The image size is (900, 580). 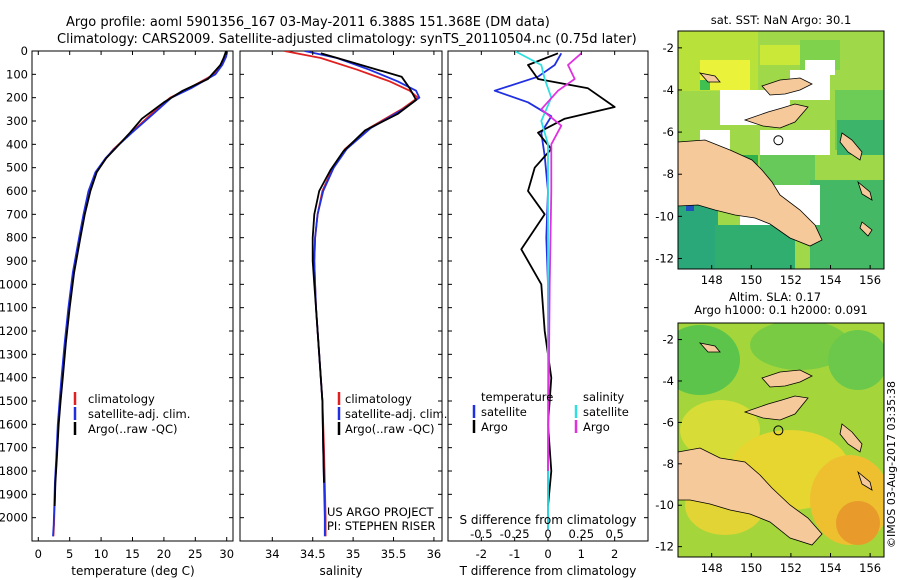 I want to click on difference-x-tick-label: 1, so click(x=581, y=554).